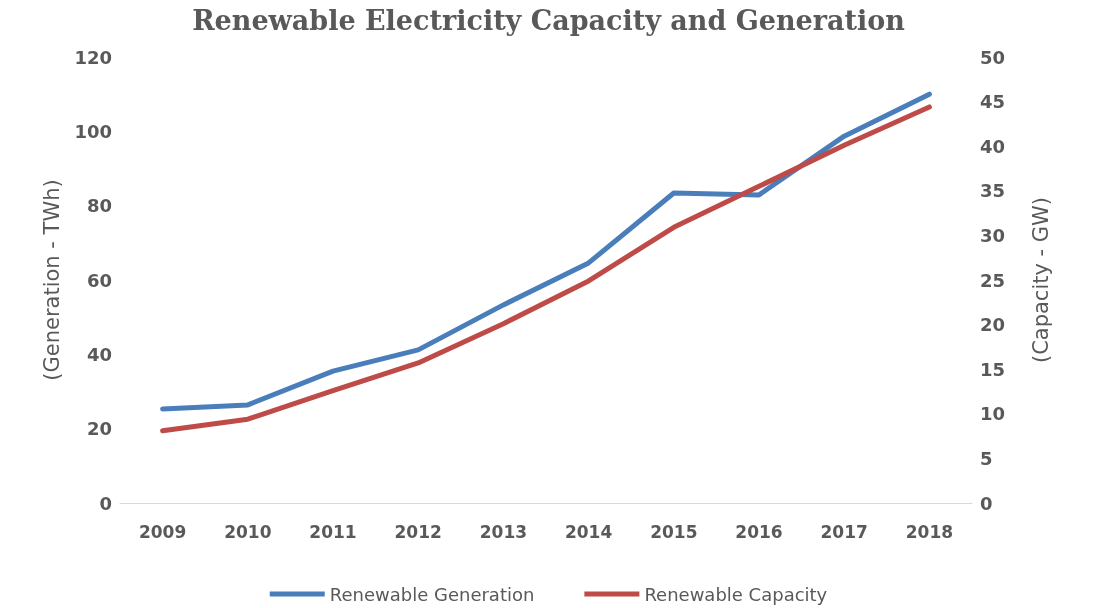 This screenshot has height=608, width=1097. I want to click on y2-tick-label: 25, so click(993, 280).